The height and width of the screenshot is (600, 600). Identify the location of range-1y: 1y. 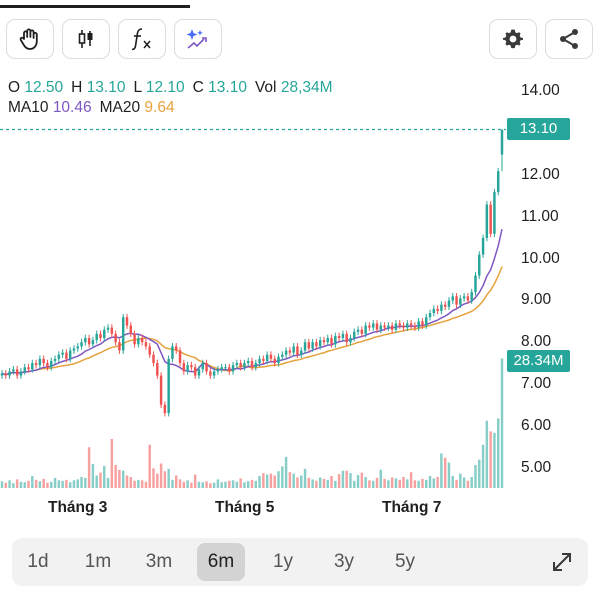
(283, 561).